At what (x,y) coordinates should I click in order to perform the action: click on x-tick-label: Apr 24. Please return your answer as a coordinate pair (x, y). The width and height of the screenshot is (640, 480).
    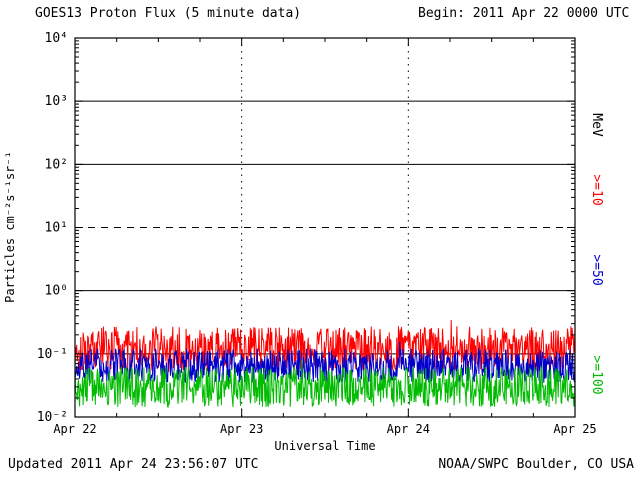
    Looking at the image, I should click on (408, 429).